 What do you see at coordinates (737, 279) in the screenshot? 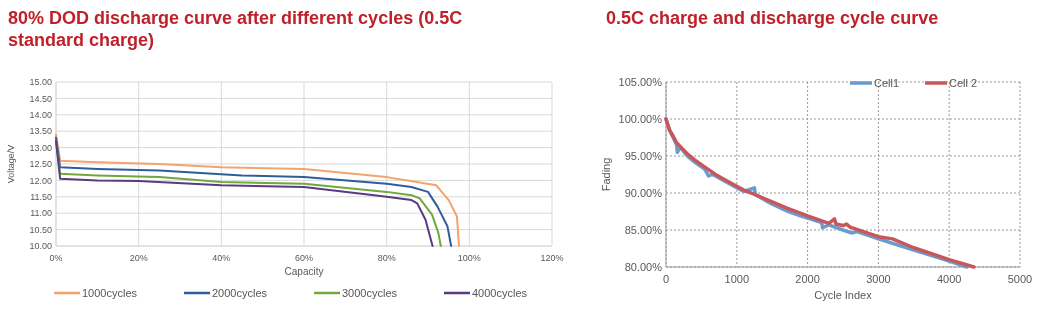
I see `x-tick-label: 1000` at bounding box center [737, 279].